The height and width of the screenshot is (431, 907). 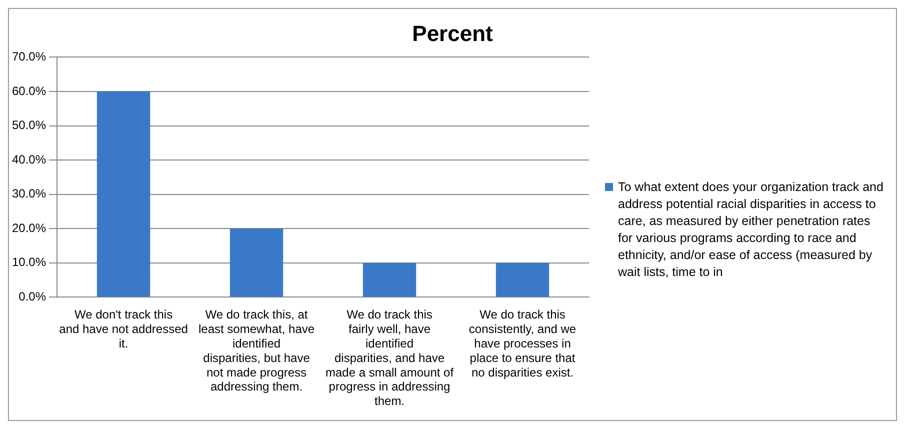 What do you see at coordinates (32, 297) in the screenshot?
I see `y-tick-label: 0.0%` at bounding box center [32, 297].